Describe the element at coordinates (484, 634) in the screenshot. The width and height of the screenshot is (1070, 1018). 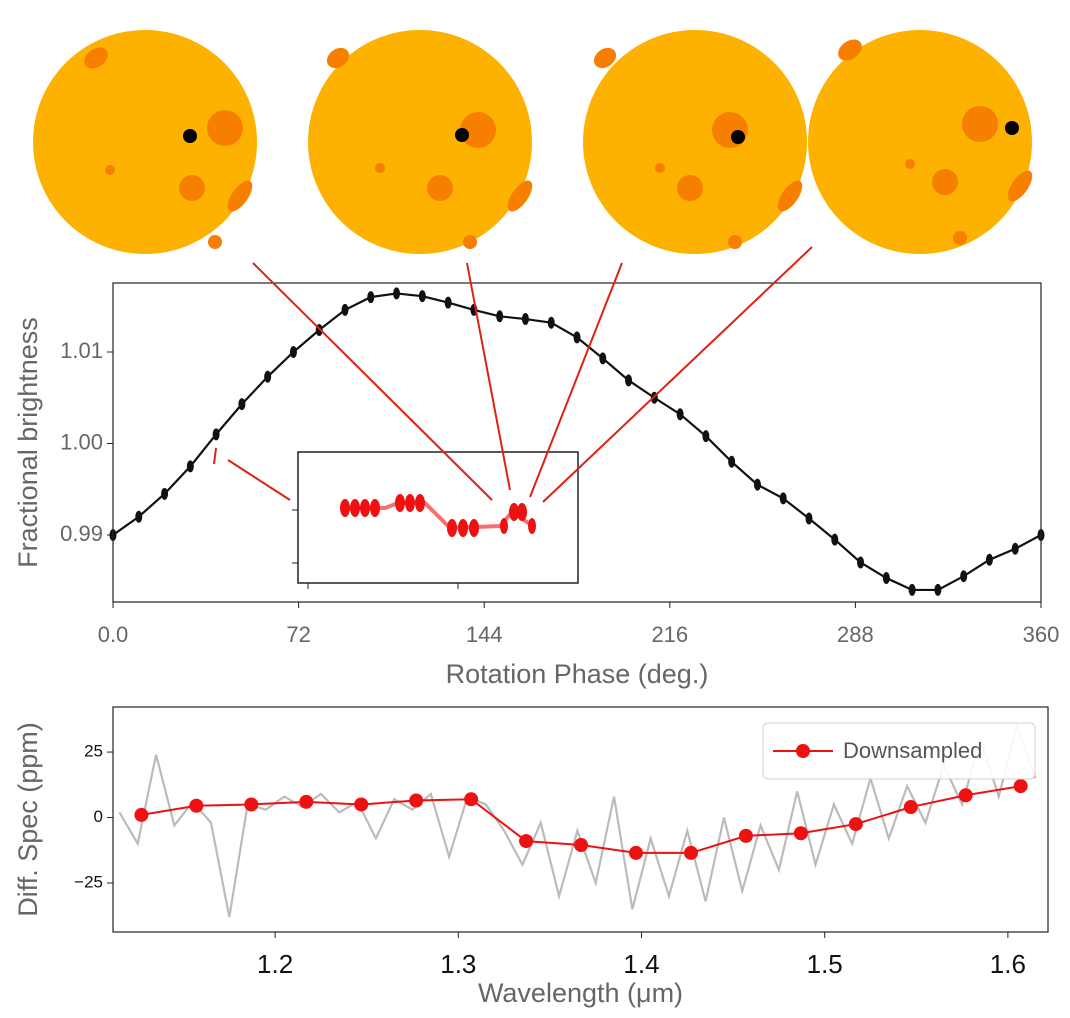
I see `x-tick-label: 144` at that location.